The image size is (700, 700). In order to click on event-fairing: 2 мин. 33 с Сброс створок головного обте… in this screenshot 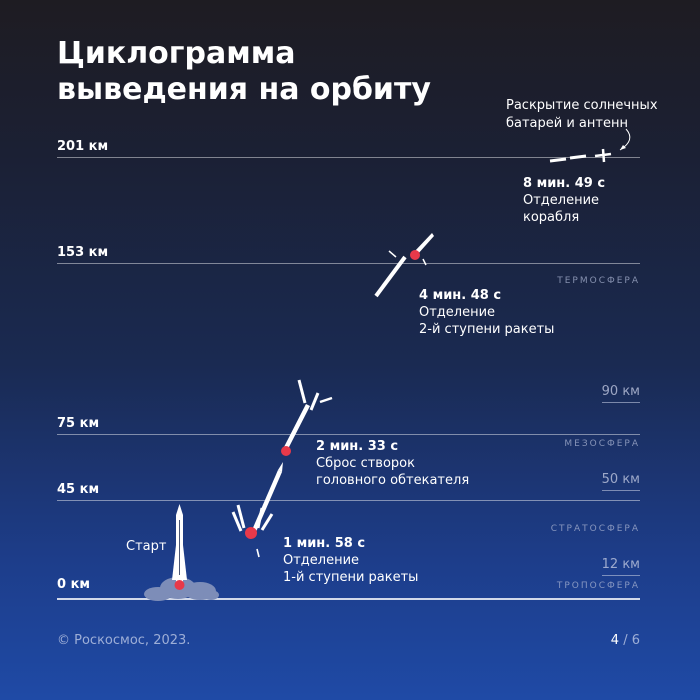, I will do `click(392, 463)`.